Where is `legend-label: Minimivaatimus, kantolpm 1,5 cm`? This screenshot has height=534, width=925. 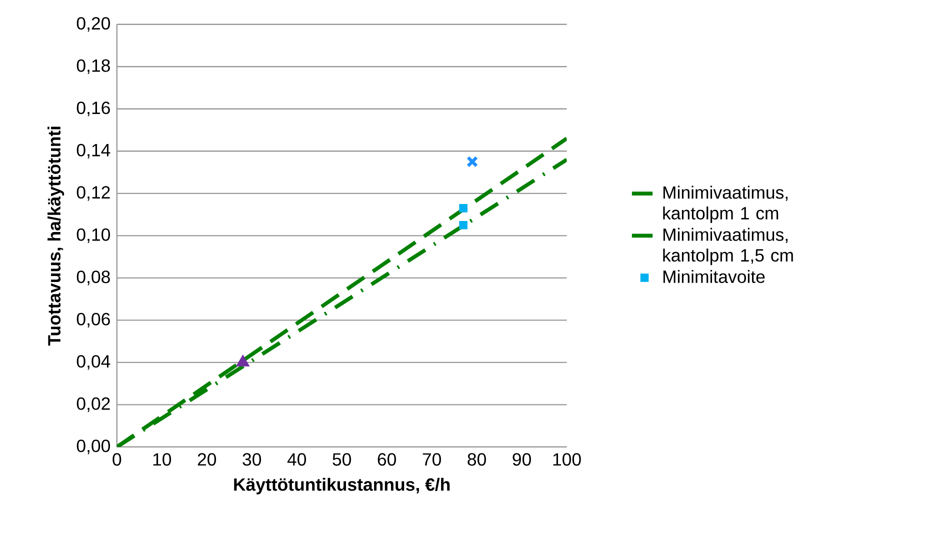
legend-label: Minimivaatimus, kantolpm 1,5 cm is located at coordinates (728, 247).